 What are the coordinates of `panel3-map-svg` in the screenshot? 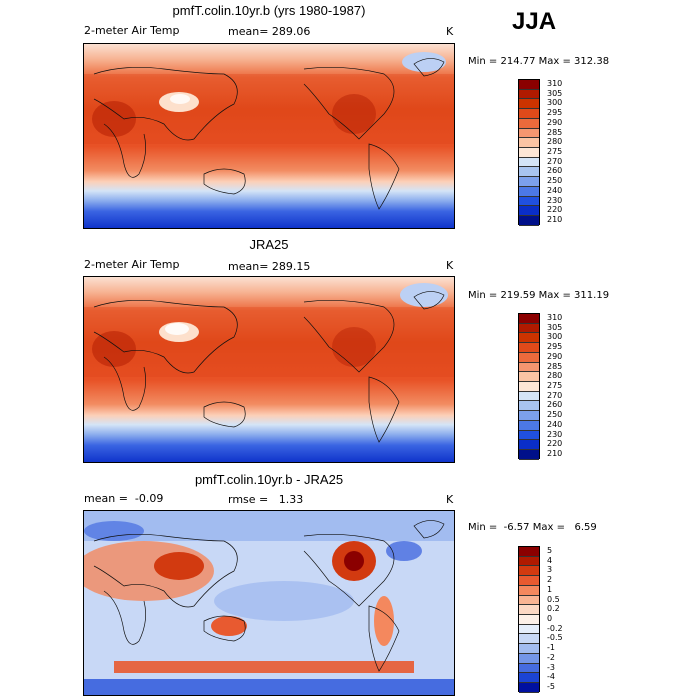 It's located at (269, 603).